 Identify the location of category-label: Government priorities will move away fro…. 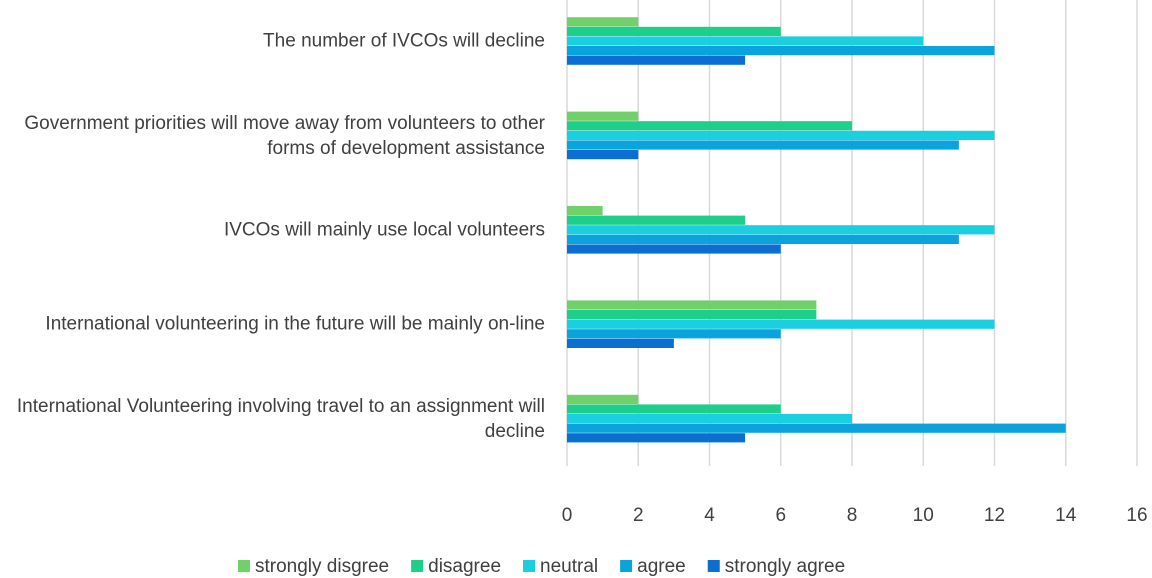
(284, 135).